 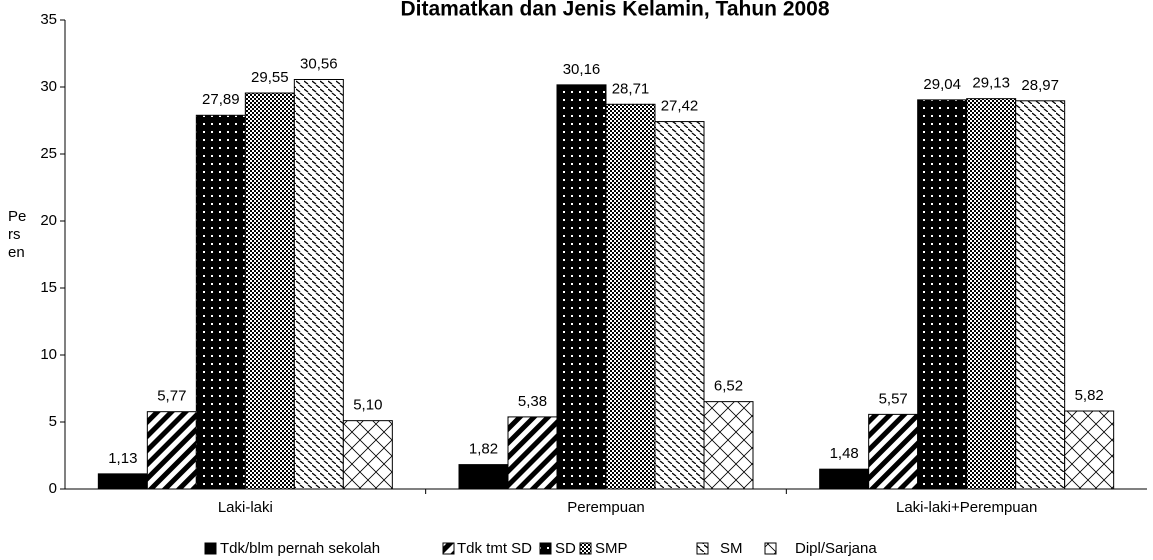 I want to click on value-label: 1,82, so click(x=483, y=449).